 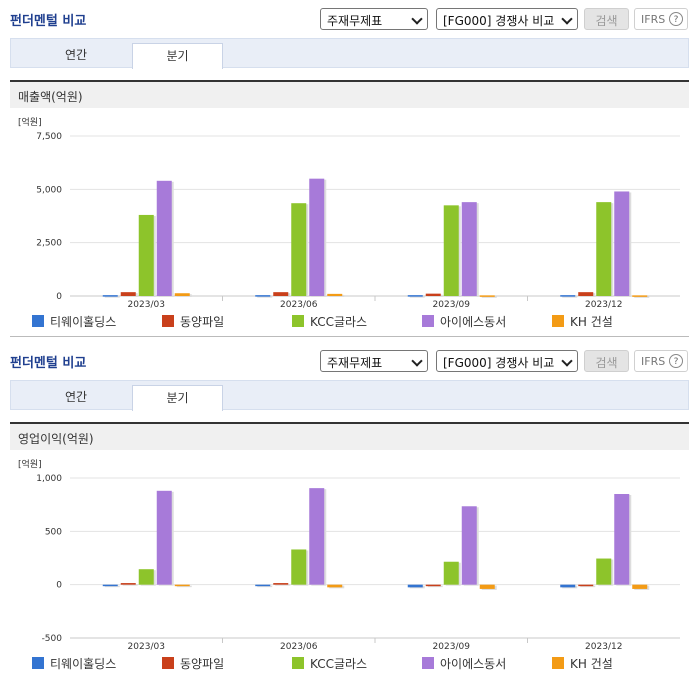 I want to click on legend-label: KCC글라스, so click(x=339, y=664).